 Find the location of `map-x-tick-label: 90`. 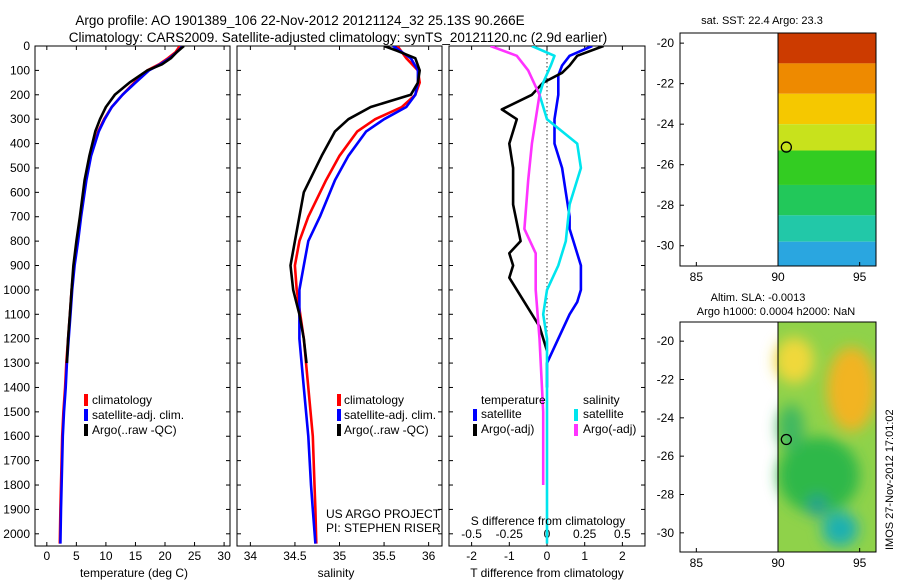

map-x-tick-label: 90 is located at coordinates (778, 277).